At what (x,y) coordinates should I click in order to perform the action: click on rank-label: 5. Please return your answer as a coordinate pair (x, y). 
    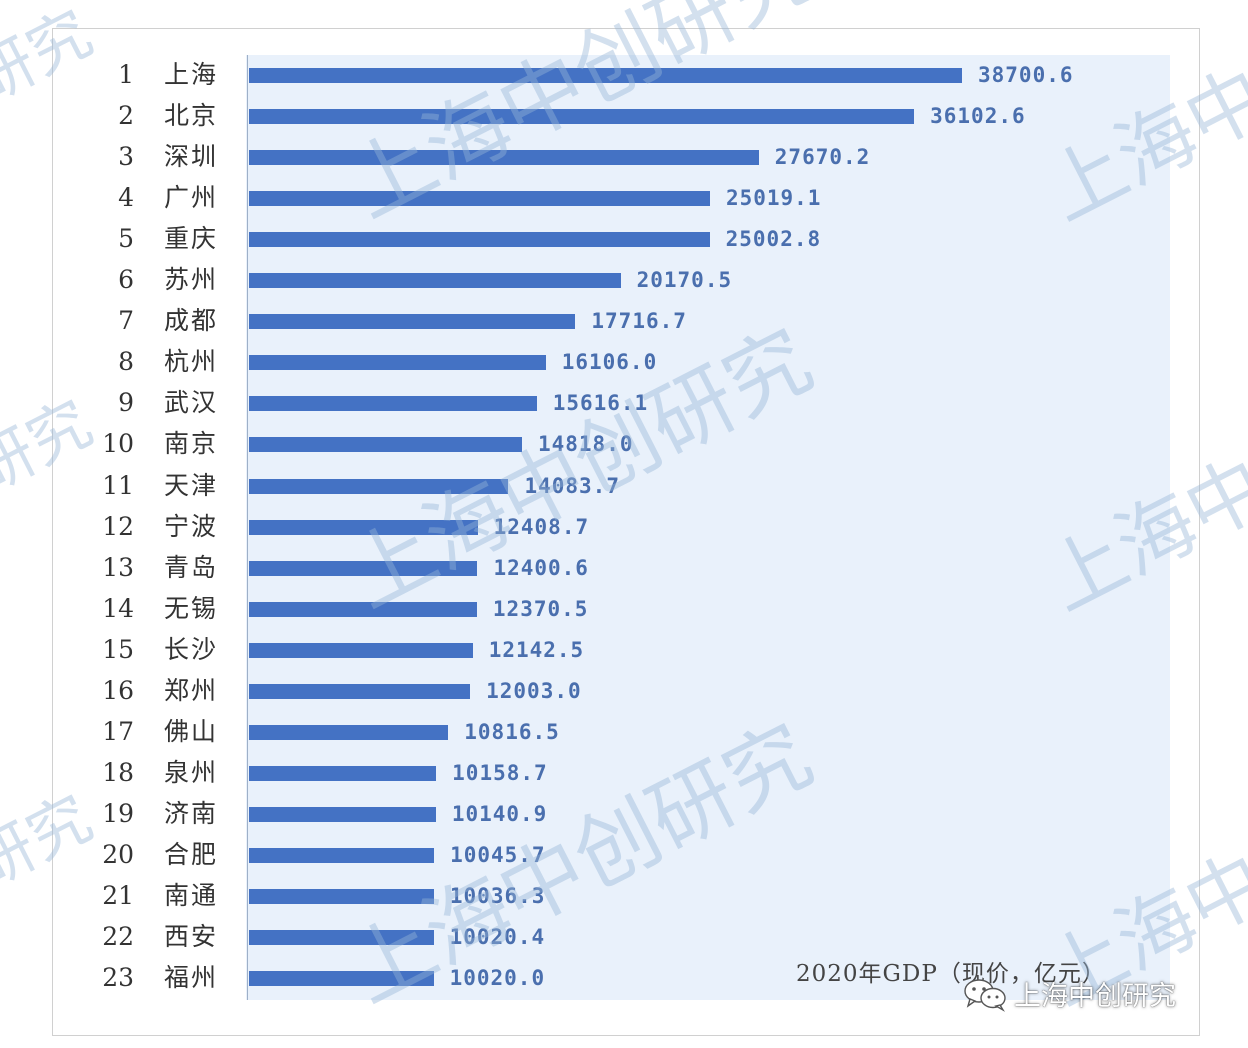
    Looking at the image, I should click on (126, 239).